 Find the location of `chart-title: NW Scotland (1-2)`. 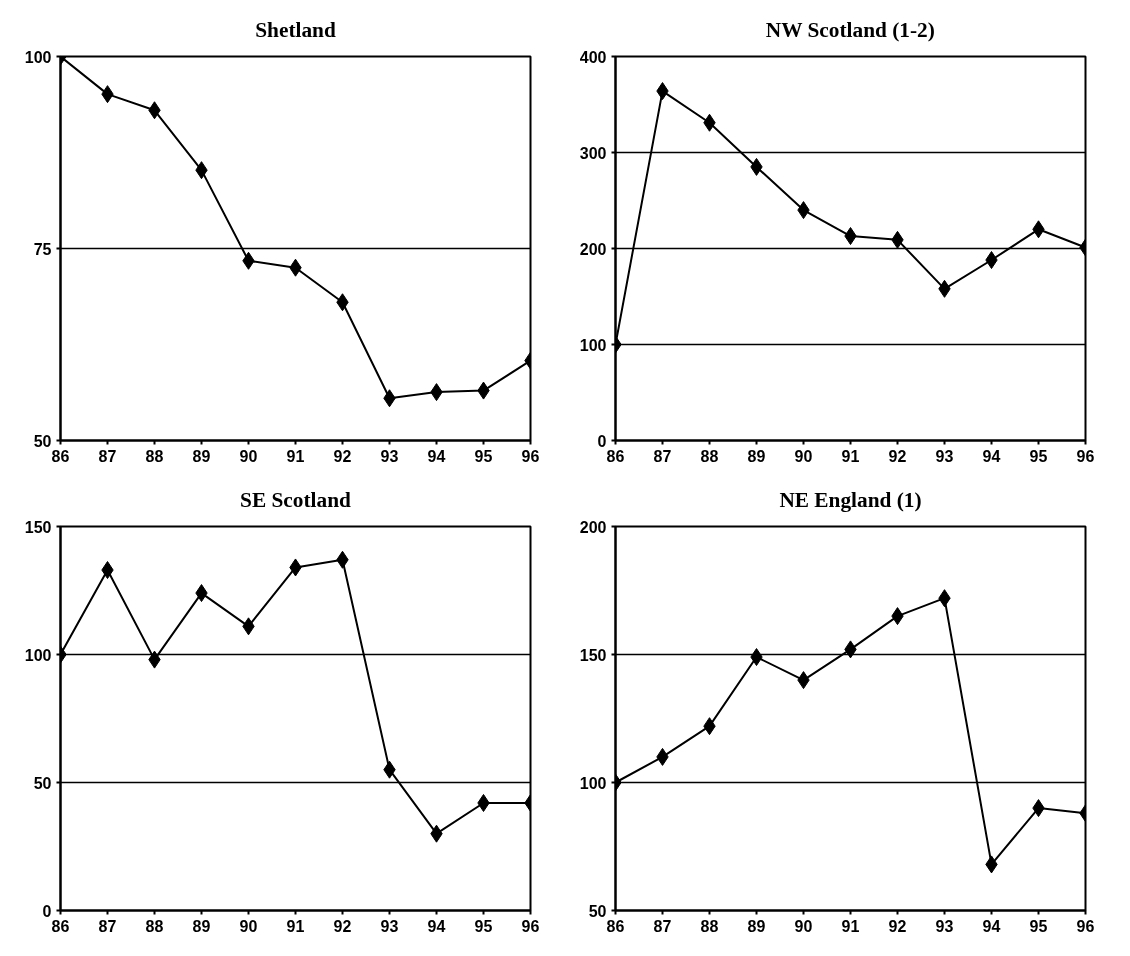

chart-title: NW Scotland (1-2) is located at coordinates (850, 29).